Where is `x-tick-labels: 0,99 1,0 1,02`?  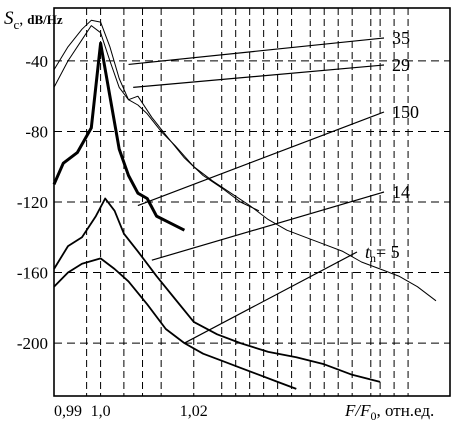
x-tick-labels: 0,99 1,0 1,02 is located at coordinates (131, 411).